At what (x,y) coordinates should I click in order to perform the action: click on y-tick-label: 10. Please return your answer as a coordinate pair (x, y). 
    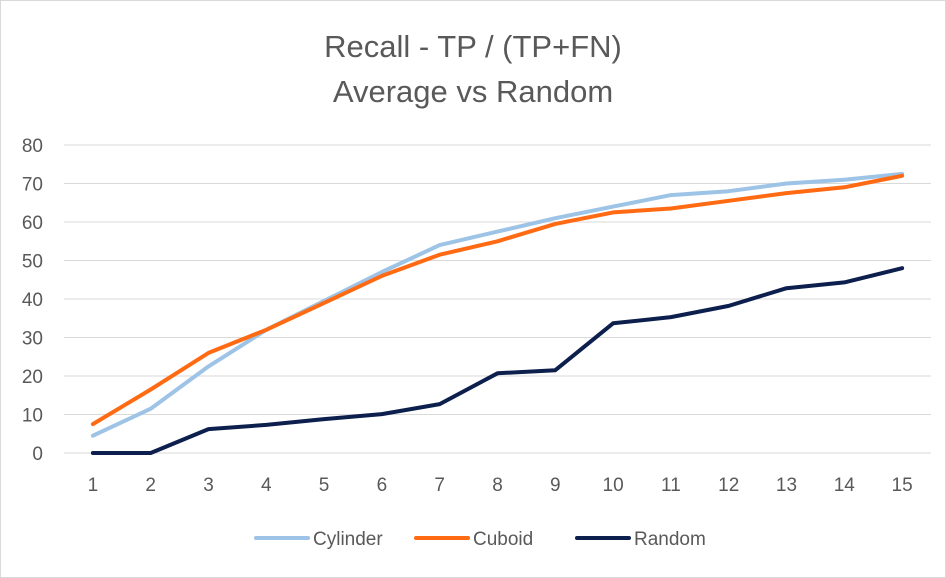
    Looking at the image, I should click on (32, 416).